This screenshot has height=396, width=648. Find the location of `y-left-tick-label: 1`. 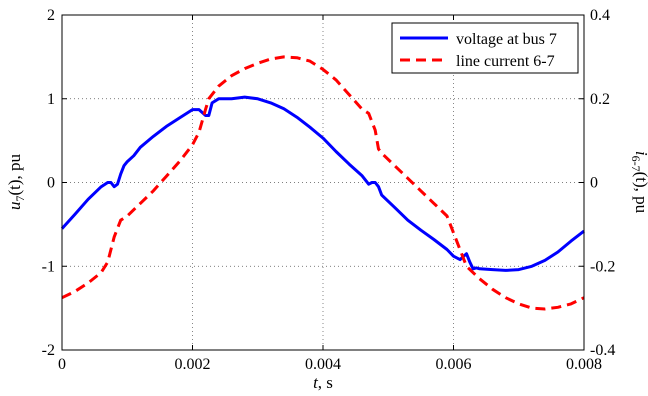

y-left-tick-label: 1 is located at coordinates (51, 99).